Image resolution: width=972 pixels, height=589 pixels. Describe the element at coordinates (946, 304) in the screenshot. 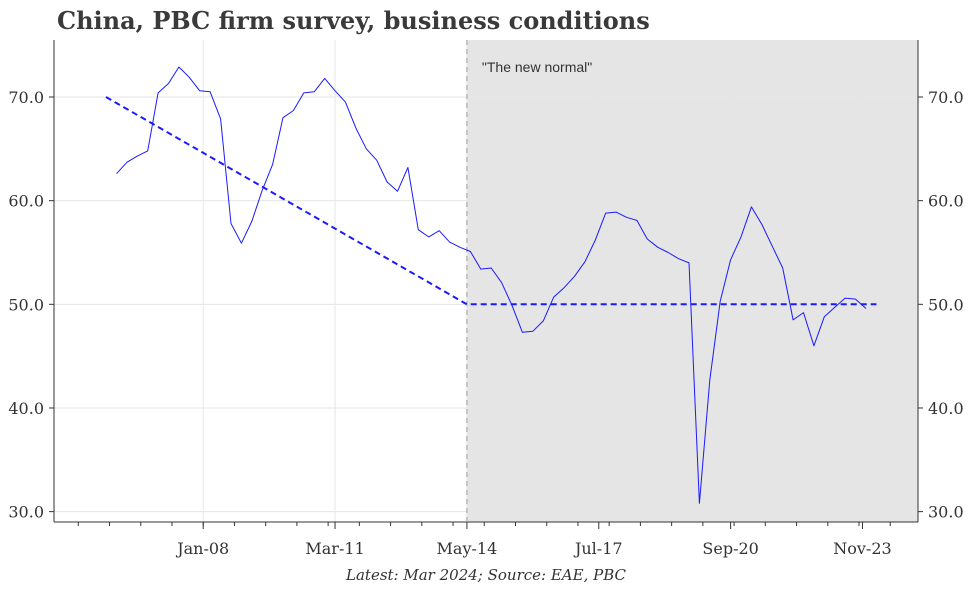

I see `y-tick-label-right: 50.0` at that location.